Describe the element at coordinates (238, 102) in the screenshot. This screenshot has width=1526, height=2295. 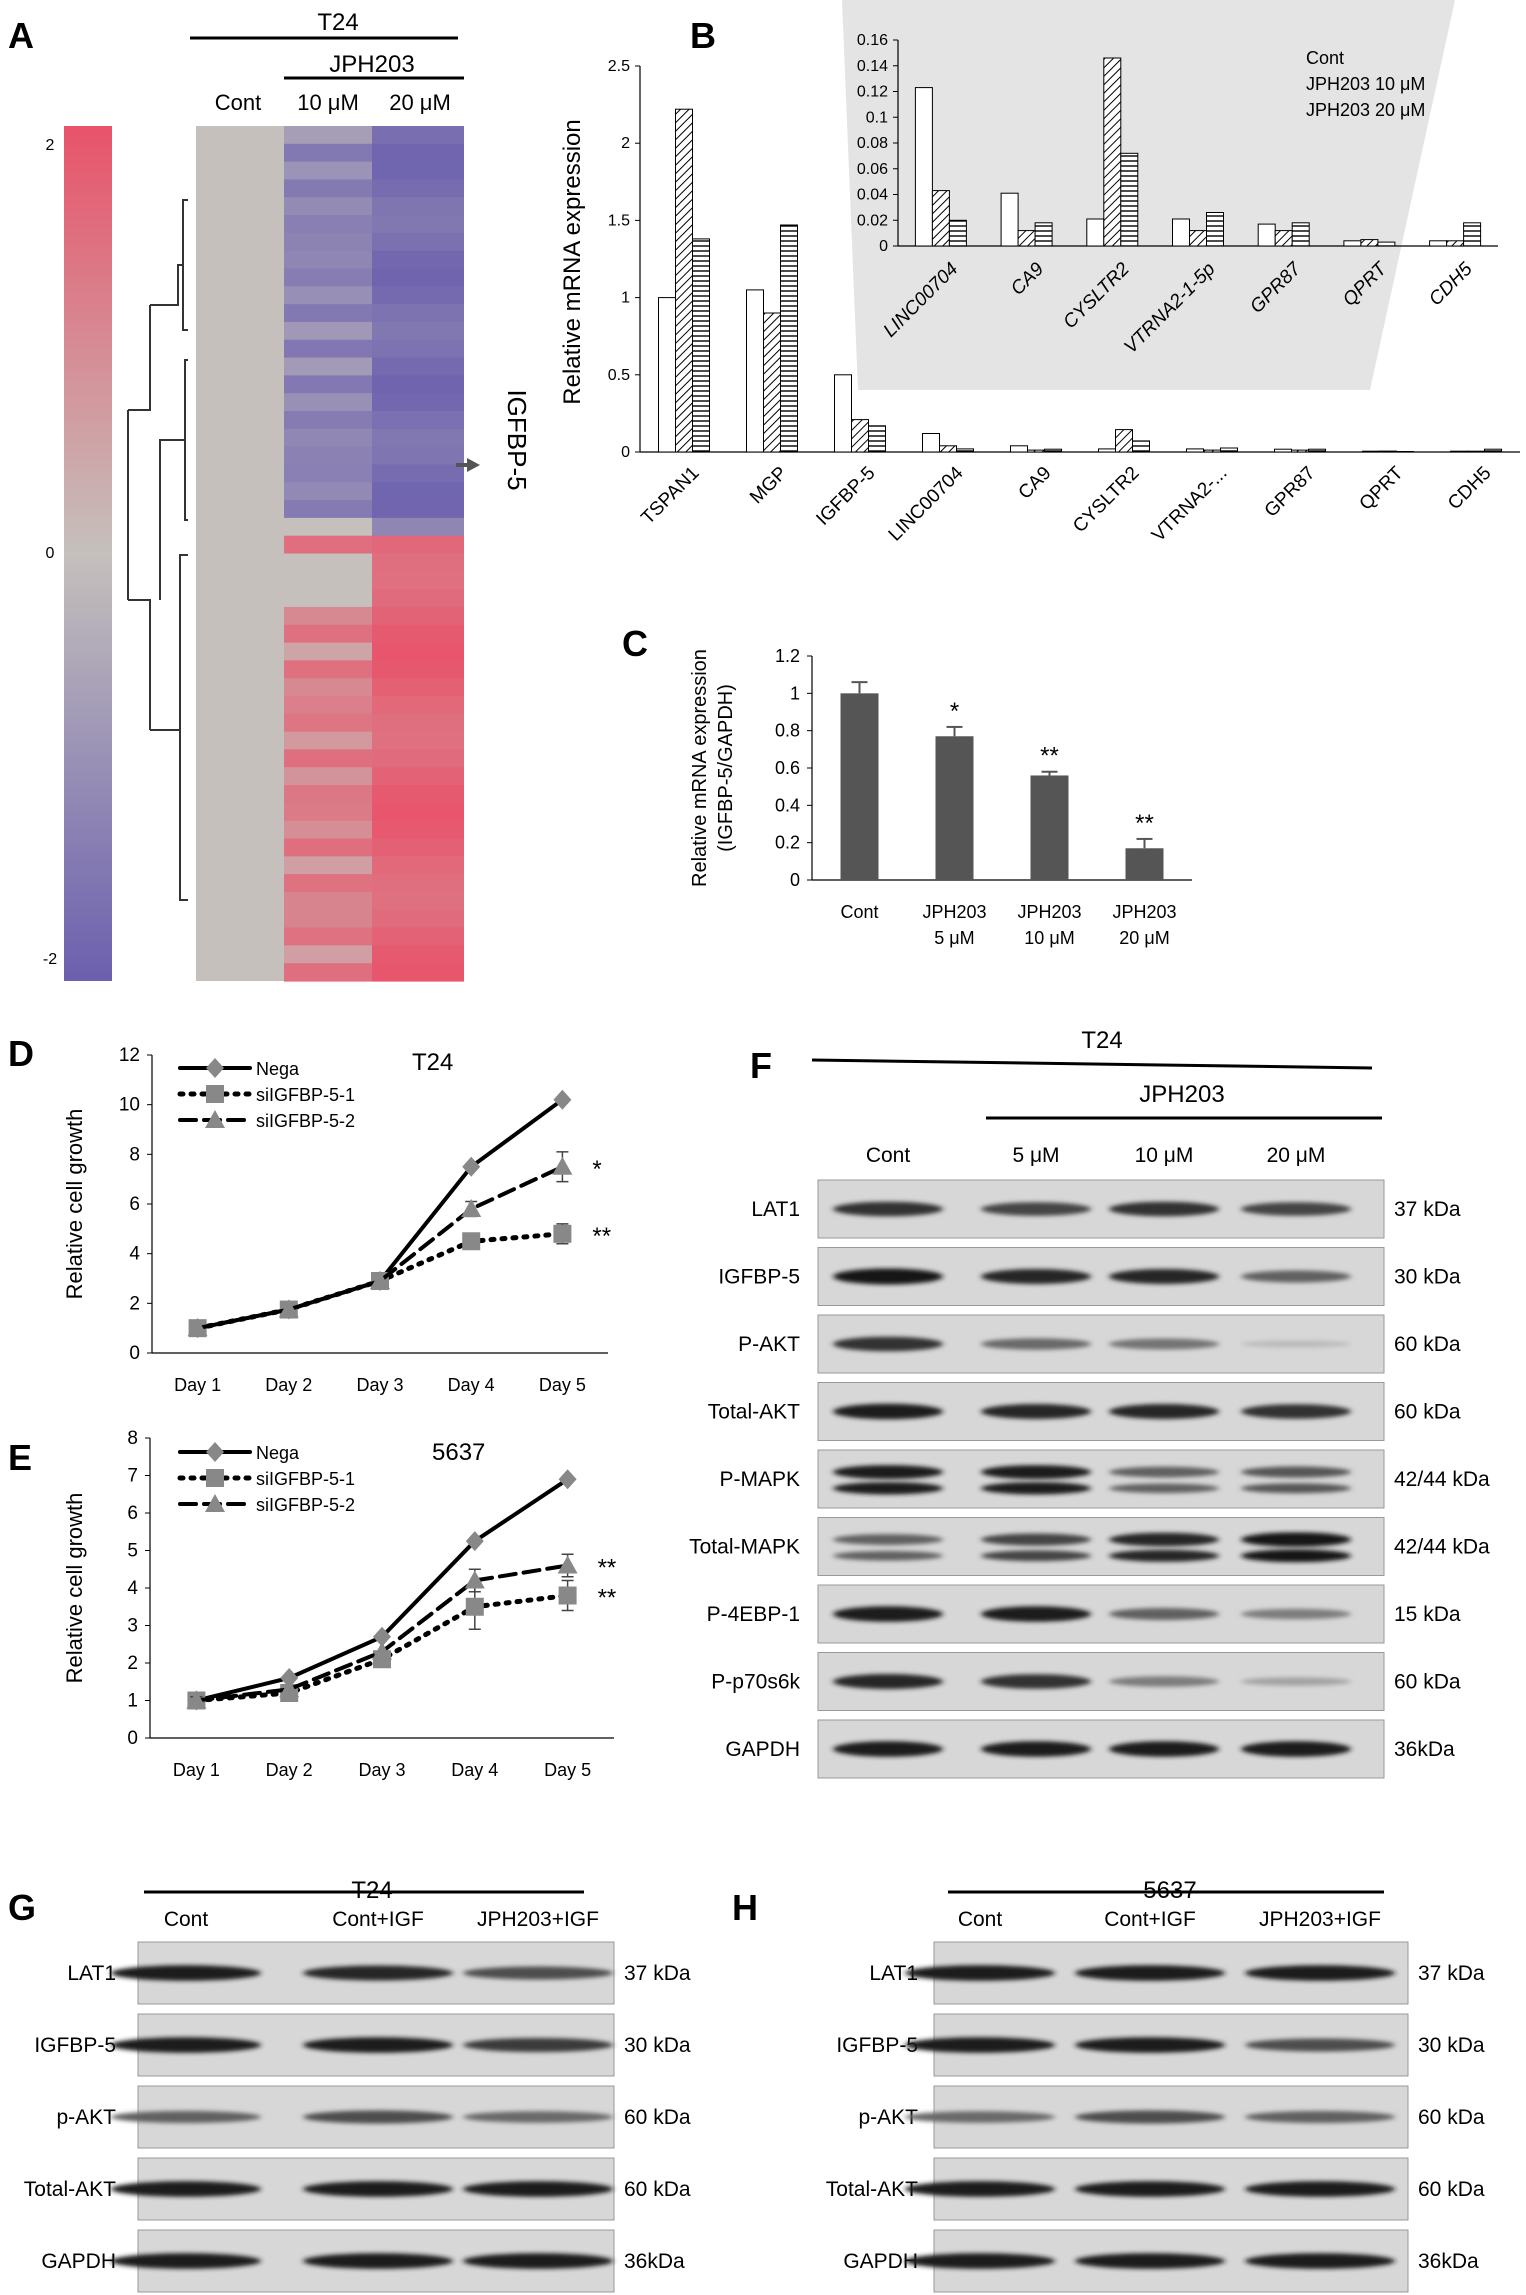
I see `heatmap-col-cont: Cont` at that location.